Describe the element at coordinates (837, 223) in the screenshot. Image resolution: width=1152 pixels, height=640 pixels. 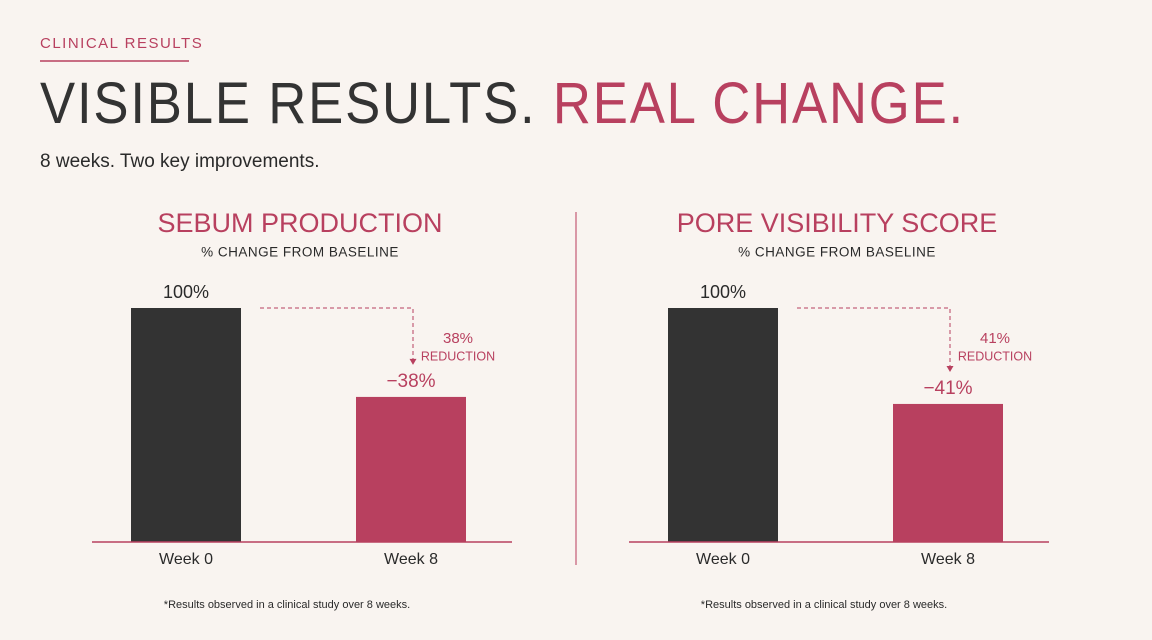
I see `chart-title: PORE VISIBILITY SCORE` at that location.